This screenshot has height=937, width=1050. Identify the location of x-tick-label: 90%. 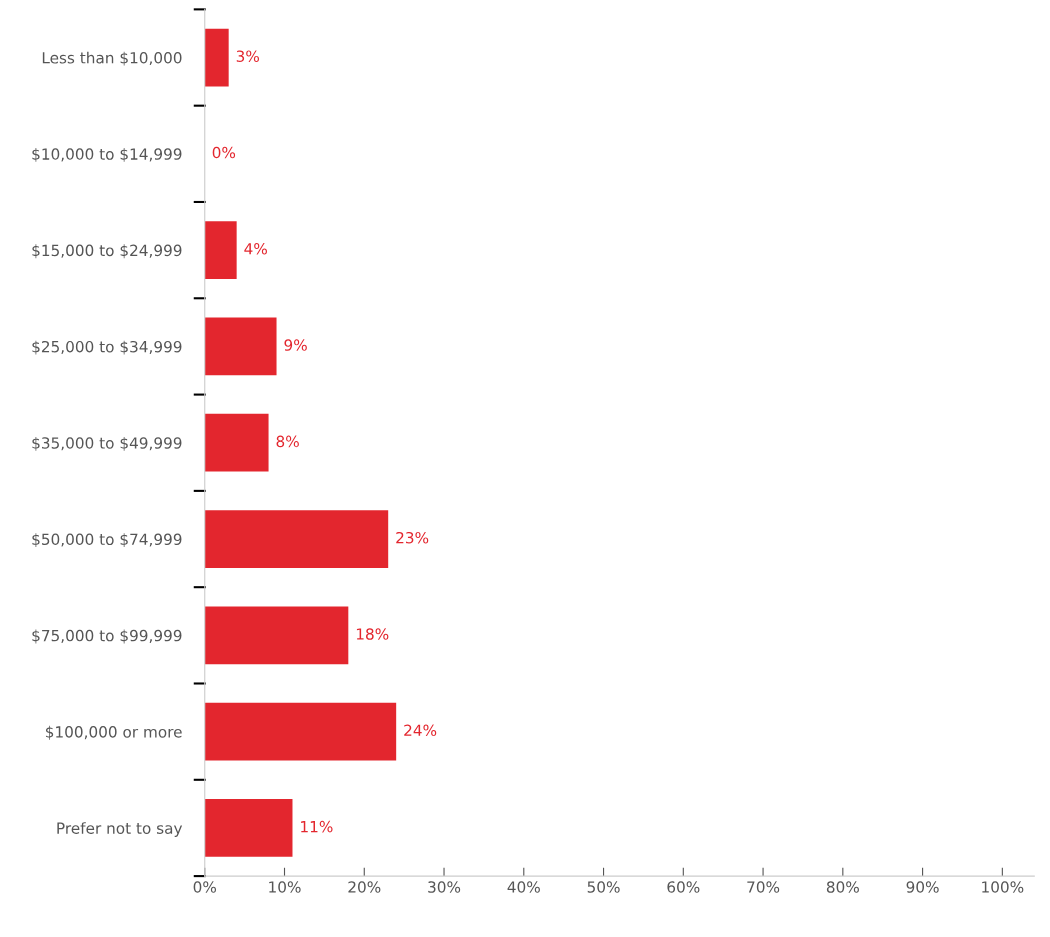
(922, 887).